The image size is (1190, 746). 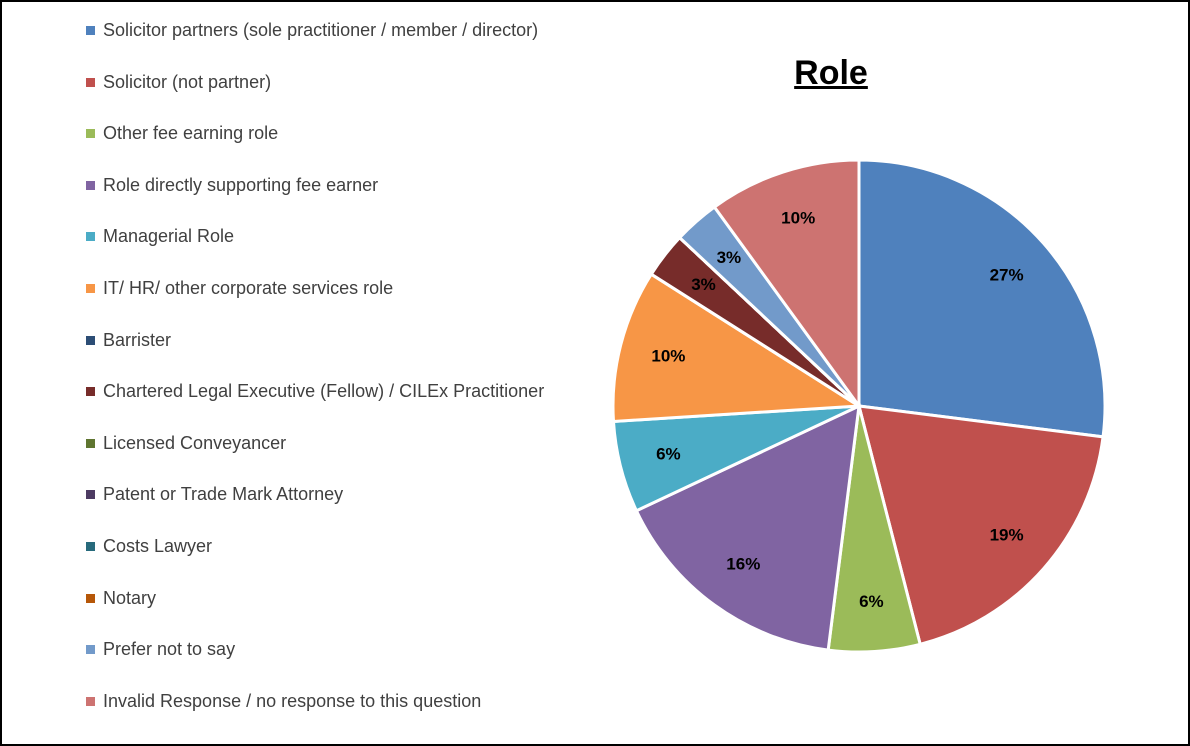 I want to click on legend-item: Role directly supporting fee earner, so click(x=326, y=185).